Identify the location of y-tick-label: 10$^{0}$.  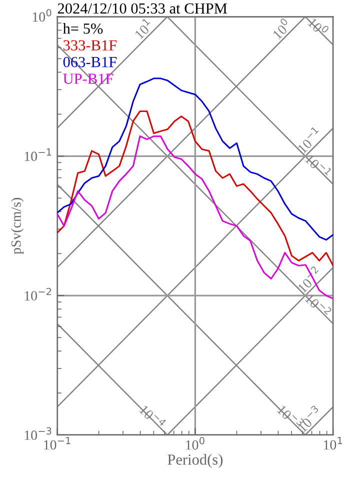
(42, 15).